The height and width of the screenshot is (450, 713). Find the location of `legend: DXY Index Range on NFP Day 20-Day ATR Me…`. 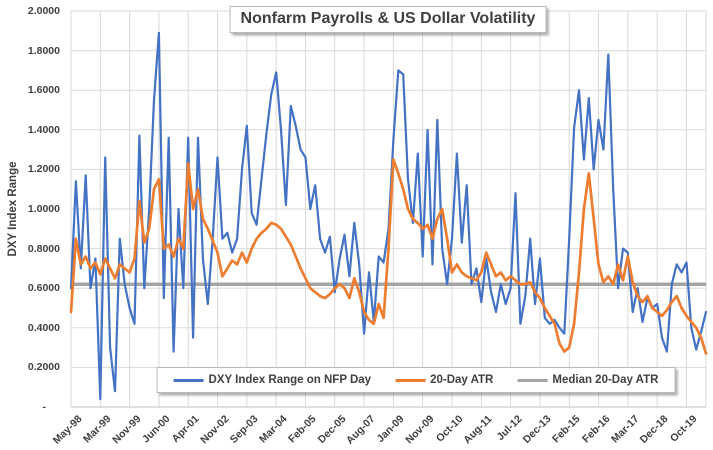

legend: DXY Index Range on NFP Day 20-Day ATR Me… is located at coordinates (416, 380).